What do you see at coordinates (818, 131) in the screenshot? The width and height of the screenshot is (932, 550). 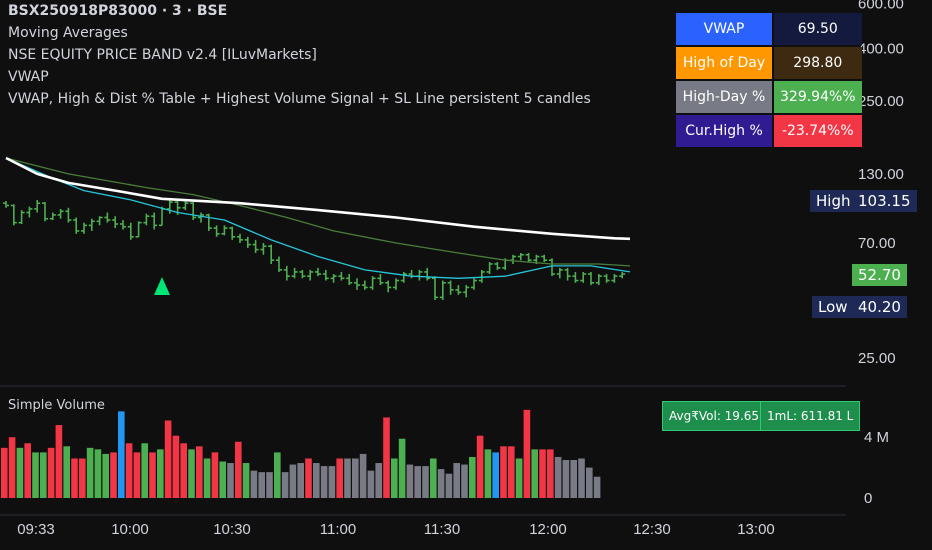 I see `cur-high-pct-value: -23.74%%` at bounding box center [818, 131].